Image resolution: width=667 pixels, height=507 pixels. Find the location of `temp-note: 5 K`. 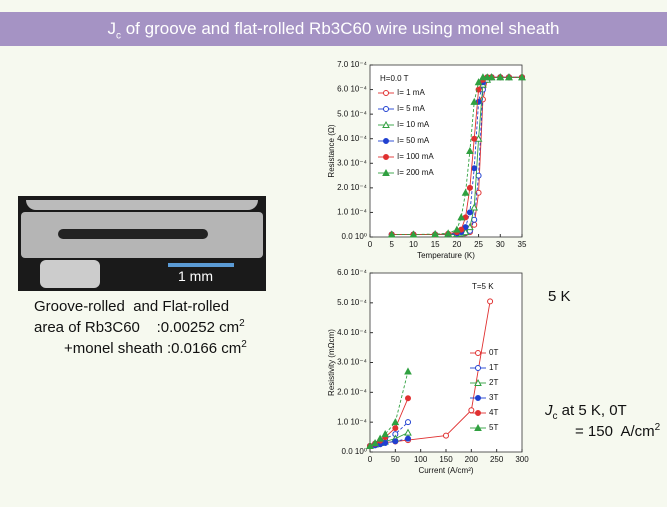

temp-note: 5 K is located at coordinates (559, 296).